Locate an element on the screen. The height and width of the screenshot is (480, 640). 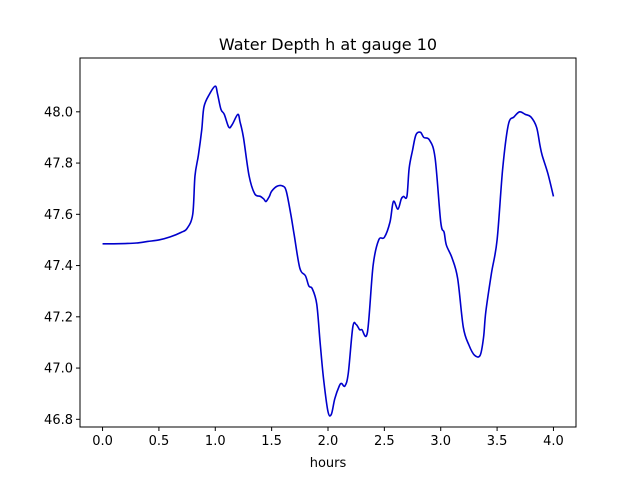
x-tick-label: 3.0 is located at coordinates (440, 441).